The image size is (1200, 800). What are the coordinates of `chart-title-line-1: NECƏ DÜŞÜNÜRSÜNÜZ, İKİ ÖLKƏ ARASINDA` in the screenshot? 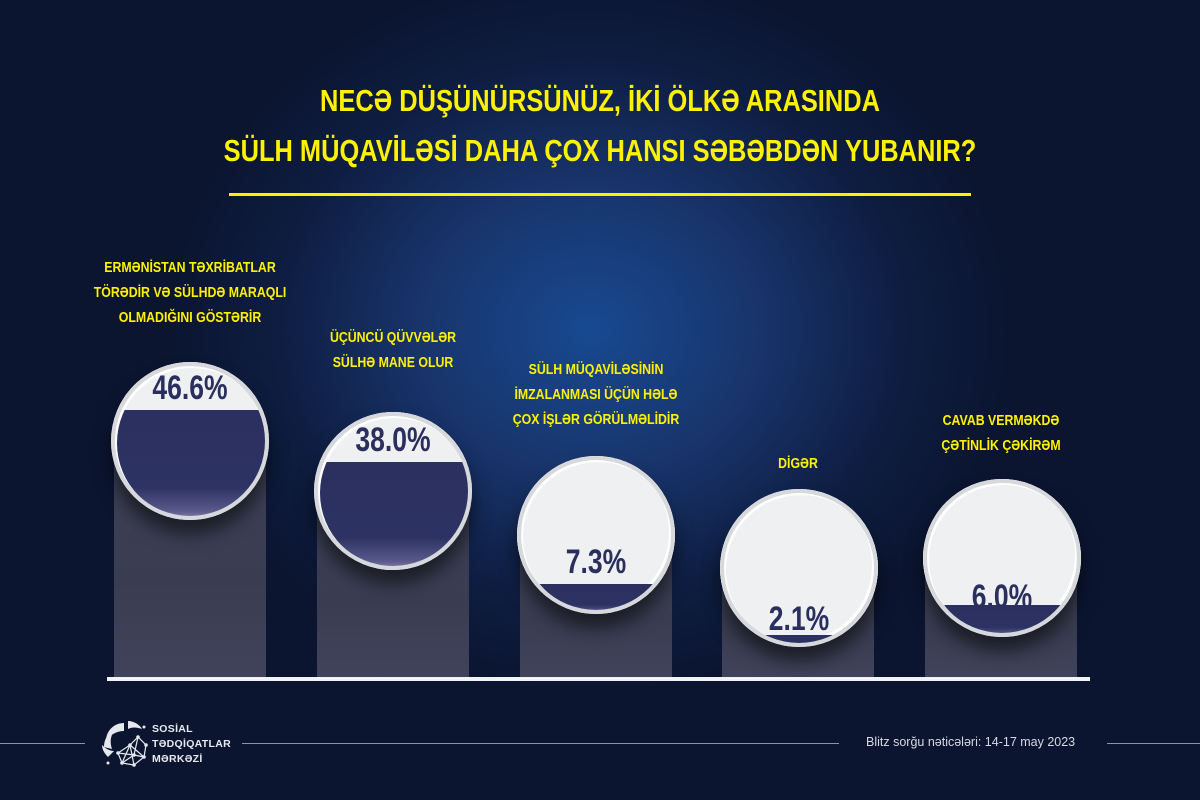 It's located at (600, 100).